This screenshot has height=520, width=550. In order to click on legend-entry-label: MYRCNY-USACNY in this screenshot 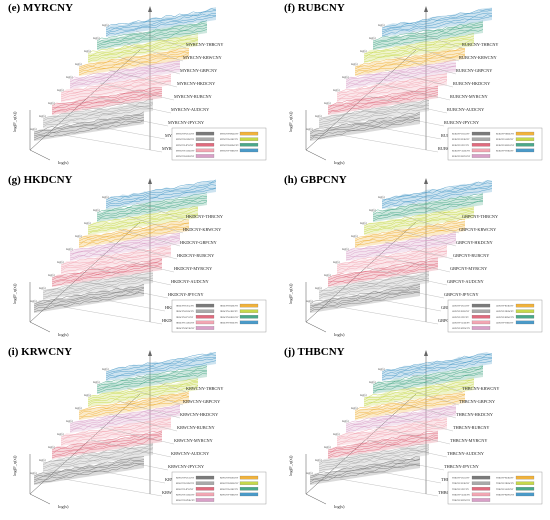, I will do `click(185, 134)`.